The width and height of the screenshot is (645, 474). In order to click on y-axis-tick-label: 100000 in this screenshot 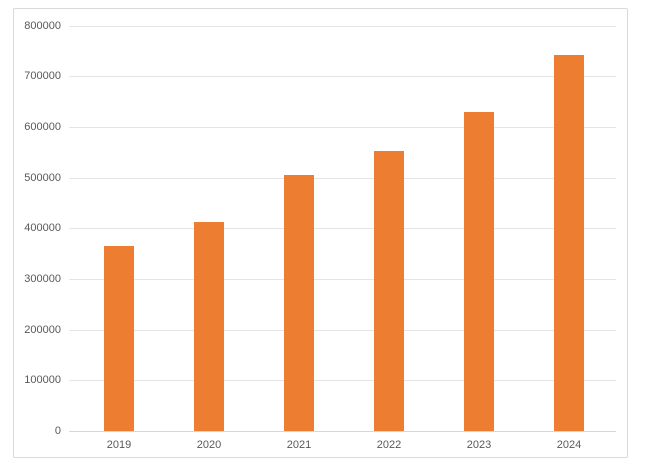, I will do `click(42, 380)`.